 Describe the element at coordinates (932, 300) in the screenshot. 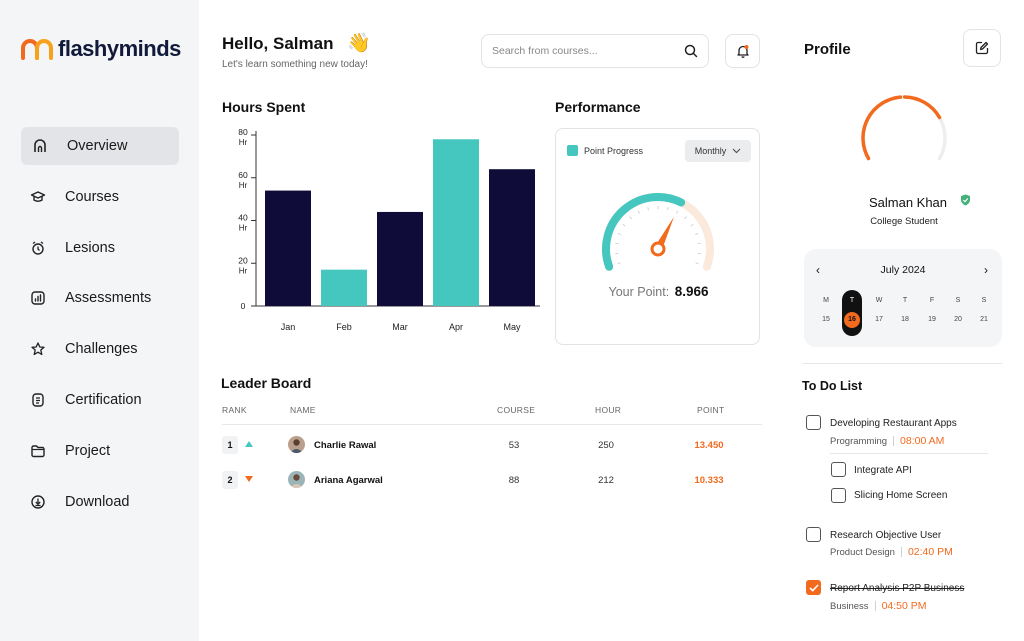

I see `day-of-week: F` at that location.